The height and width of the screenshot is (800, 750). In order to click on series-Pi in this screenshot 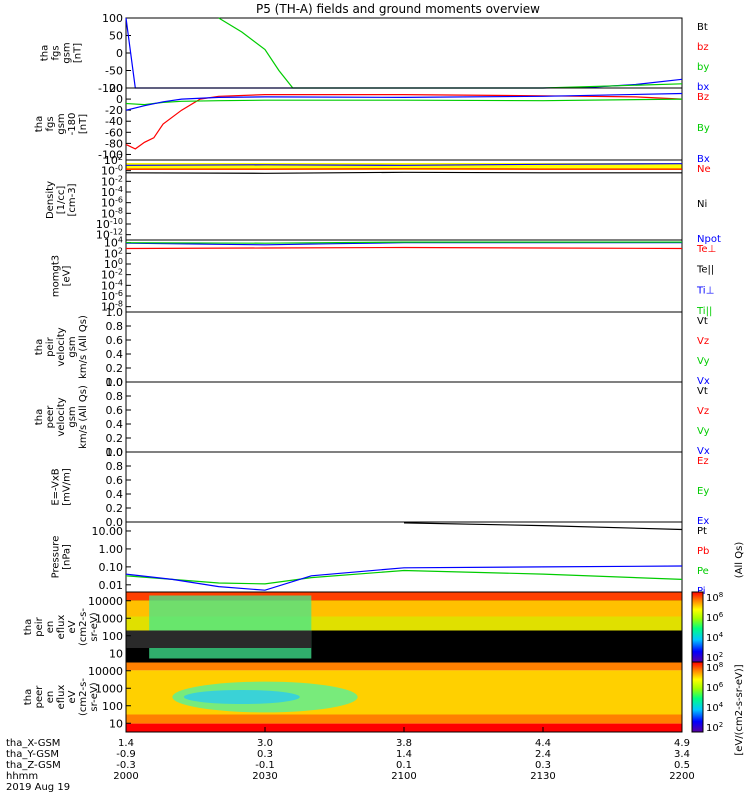, I will do `click(404, 578)`.